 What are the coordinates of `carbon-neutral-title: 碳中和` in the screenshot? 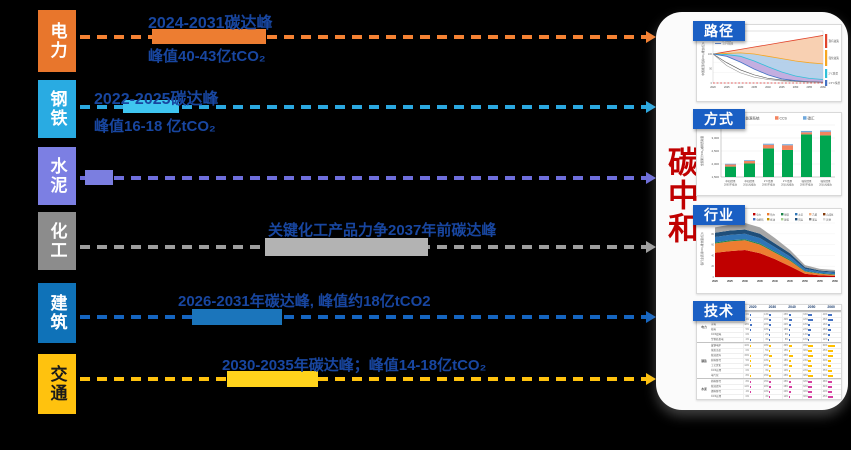 It's located at (680, 195).